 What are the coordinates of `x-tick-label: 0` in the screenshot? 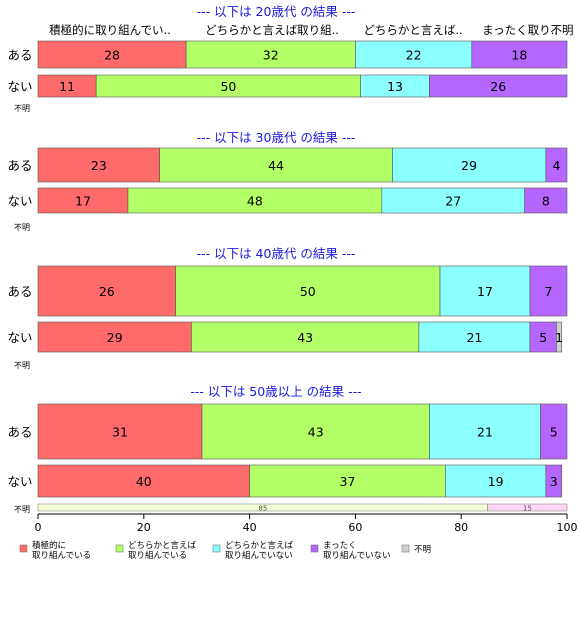 It's located at (38, 527).